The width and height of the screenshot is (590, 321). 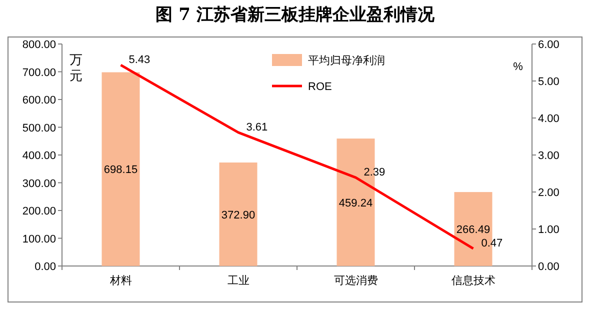 What do you see at coordinates (320, 87) in the screenshot?
I see `legend-label: ROE` at bounding box center [320, 87].